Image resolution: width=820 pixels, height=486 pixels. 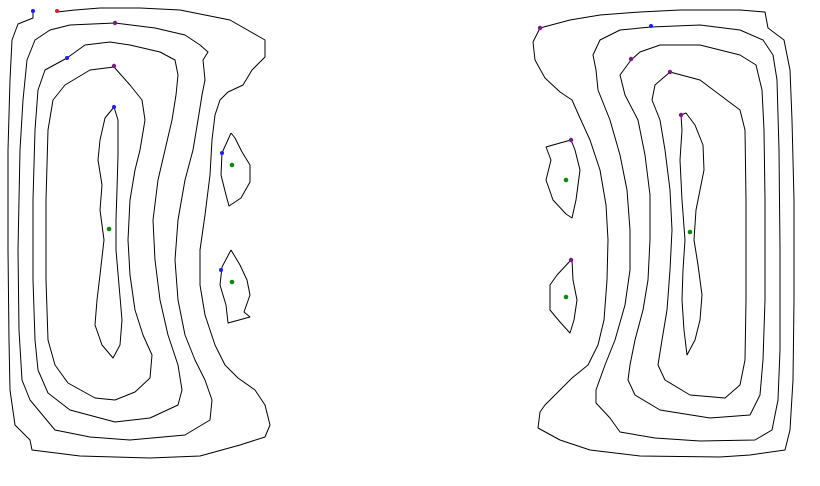 I want to click on right-island-upper, so click(x=563, y=179).